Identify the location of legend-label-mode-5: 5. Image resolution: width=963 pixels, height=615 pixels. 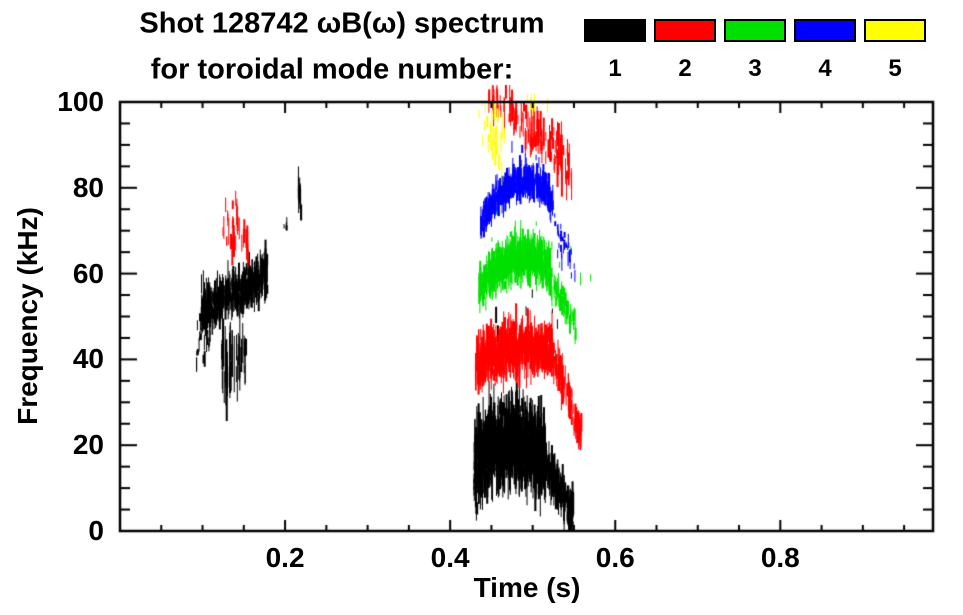
(895, 68).